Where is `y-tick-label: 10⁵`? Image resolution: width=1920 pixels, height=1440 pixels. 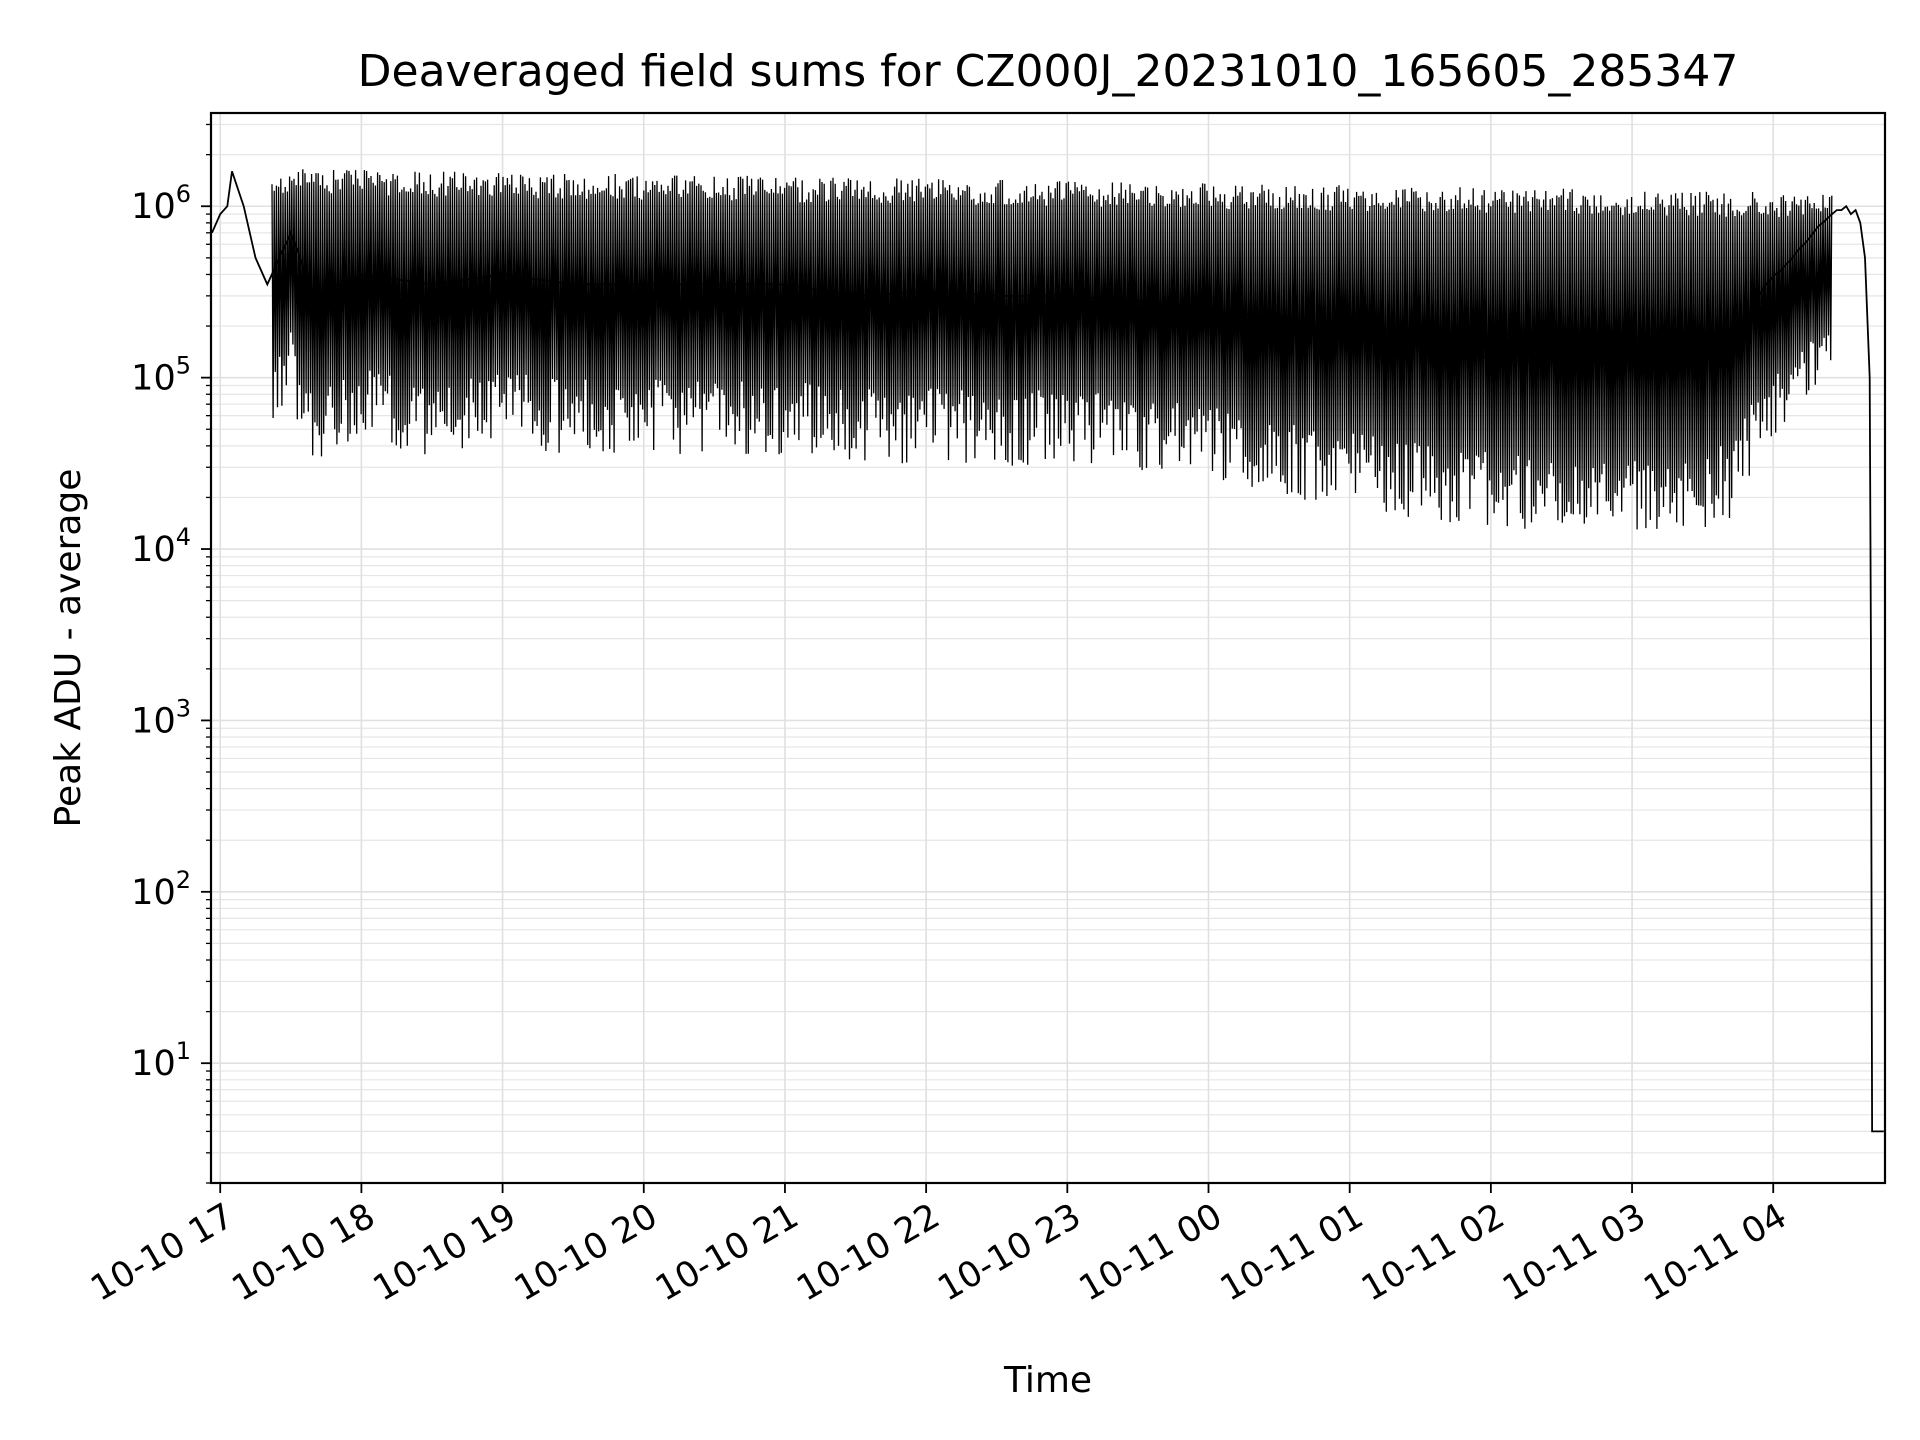
y-tick-label: 10⁵ is located at coordinates (161, 375).